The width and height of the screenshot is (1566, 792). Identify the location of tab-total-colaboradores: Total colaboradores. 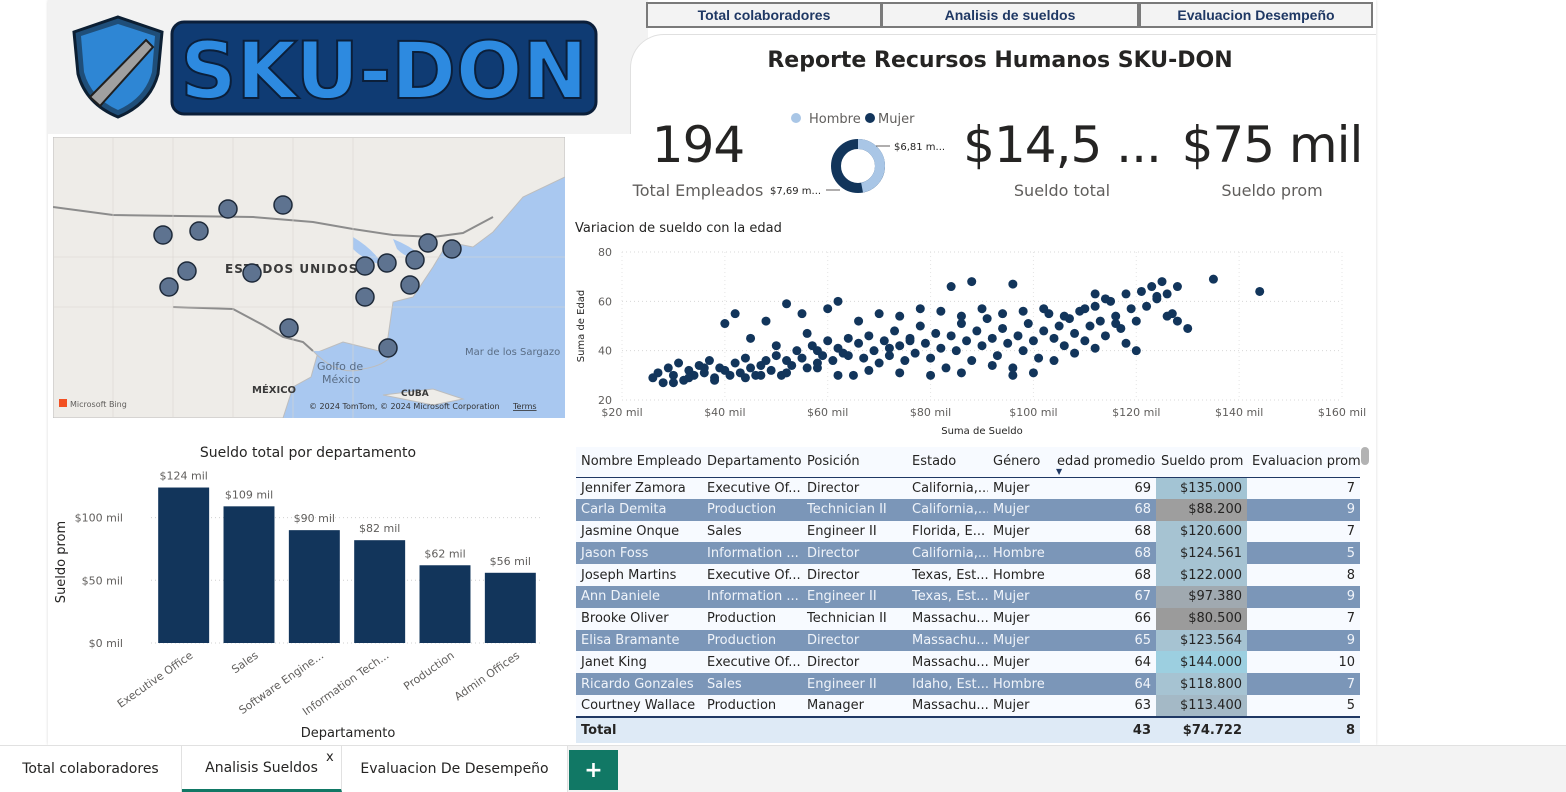
(91, 769).